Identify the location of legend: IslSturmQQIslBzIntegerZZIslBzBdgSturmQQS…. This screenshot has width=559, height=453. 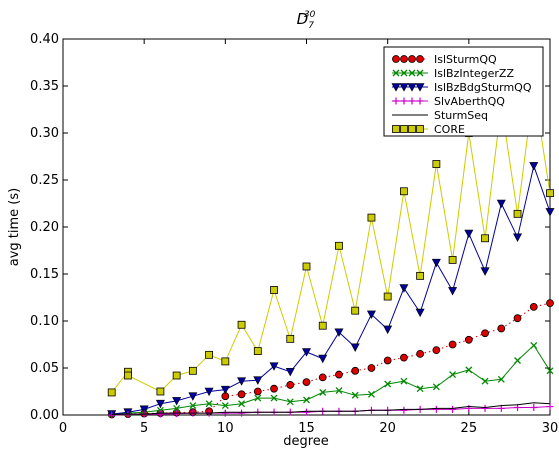
(463, 91).